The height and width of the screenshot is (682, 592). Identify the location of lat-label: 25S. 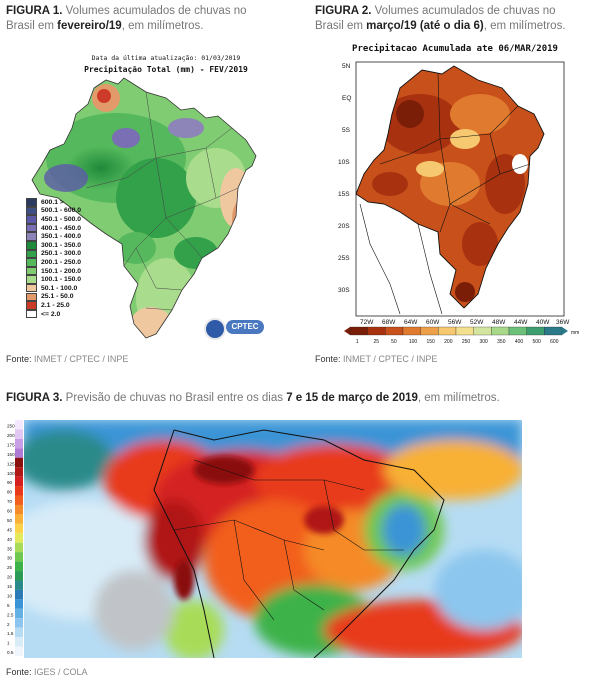
(344, 258).